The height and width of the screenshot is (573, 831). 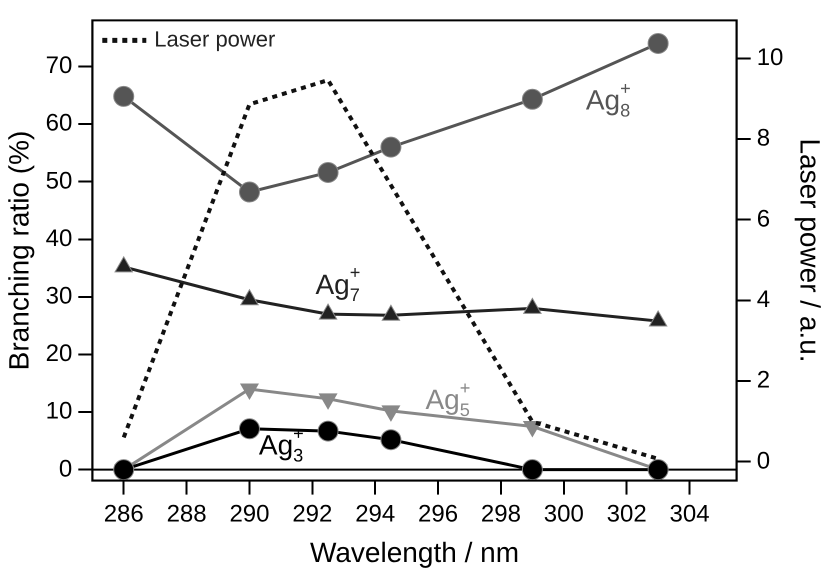 What do you see at coordinates (59, 180) in the screenshot?
I see `y-tick-label: 50` at bounding box center [59, 180].